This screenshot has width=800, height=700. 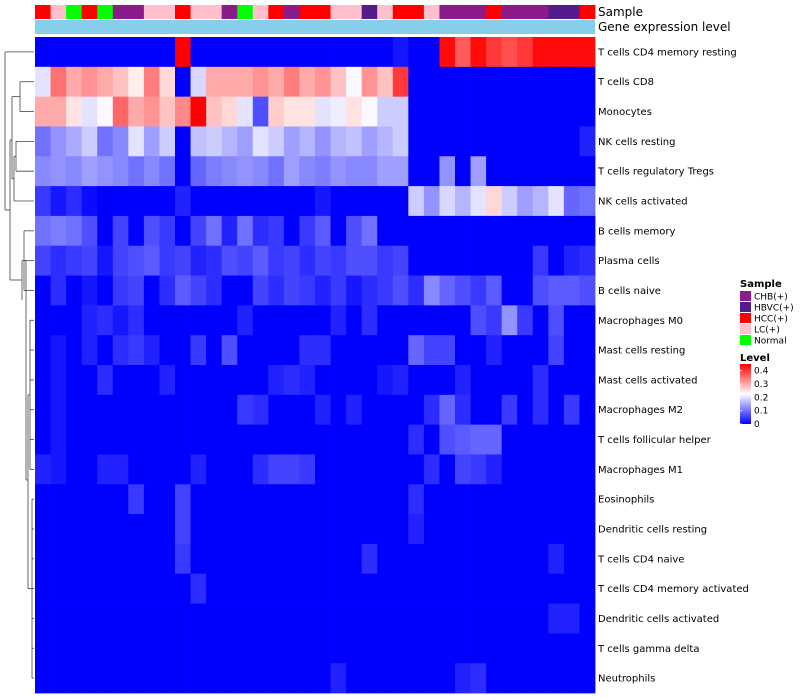 What do you see at coordinates (625, 112) in the screenshot?
I see `row-label: Monocytes` at bounding box center [625, 112].